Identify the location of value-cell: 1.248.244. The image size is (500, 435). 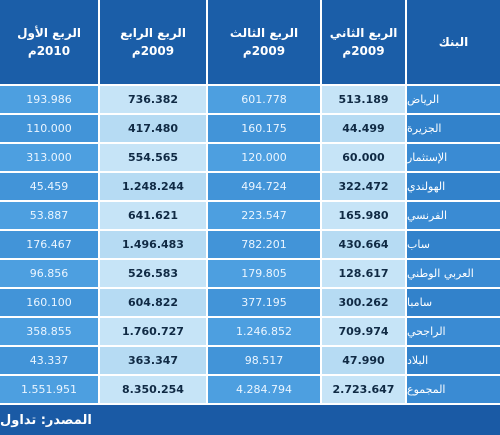
(153, 186).